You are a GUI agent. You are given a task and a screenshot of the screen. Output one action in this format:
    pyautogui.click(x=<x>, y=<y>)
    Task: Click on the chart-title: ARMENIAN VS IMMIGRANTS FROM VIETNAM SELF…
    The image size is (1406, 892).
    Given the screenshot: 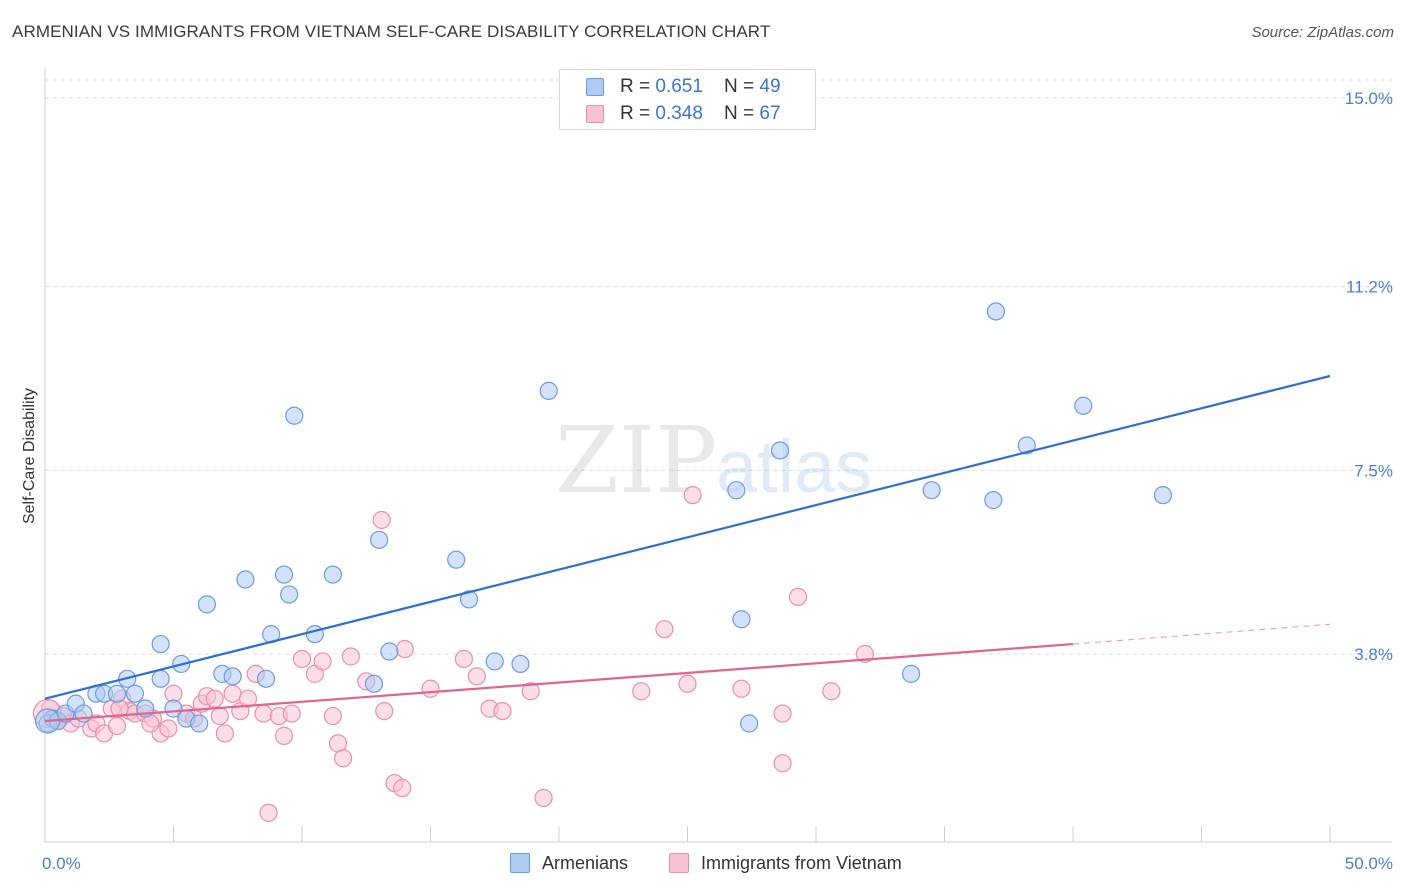 What is the action you would take?
    pyautogui.click(x=391, y=31)
    